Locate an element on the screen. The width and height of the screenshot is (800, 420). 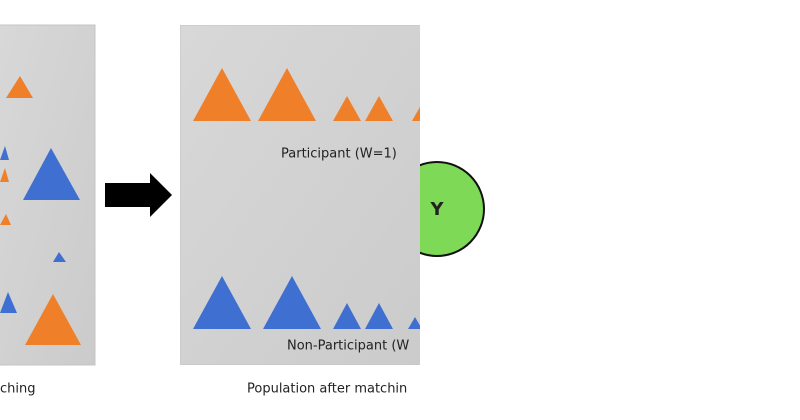
left-panel is located at coordinates (48, 195).